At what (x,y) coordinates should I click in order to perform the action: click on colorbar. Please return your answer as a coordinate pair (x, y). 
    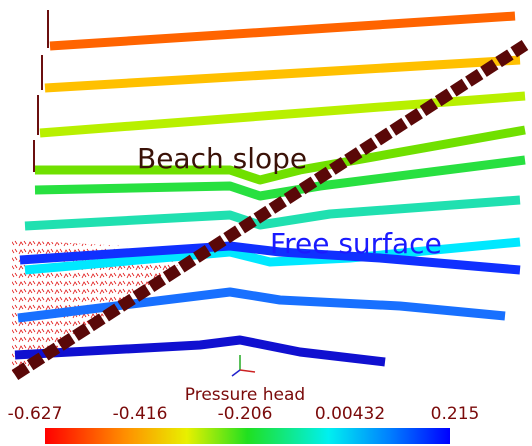
    Looking at the image, I should click on (247, 436).